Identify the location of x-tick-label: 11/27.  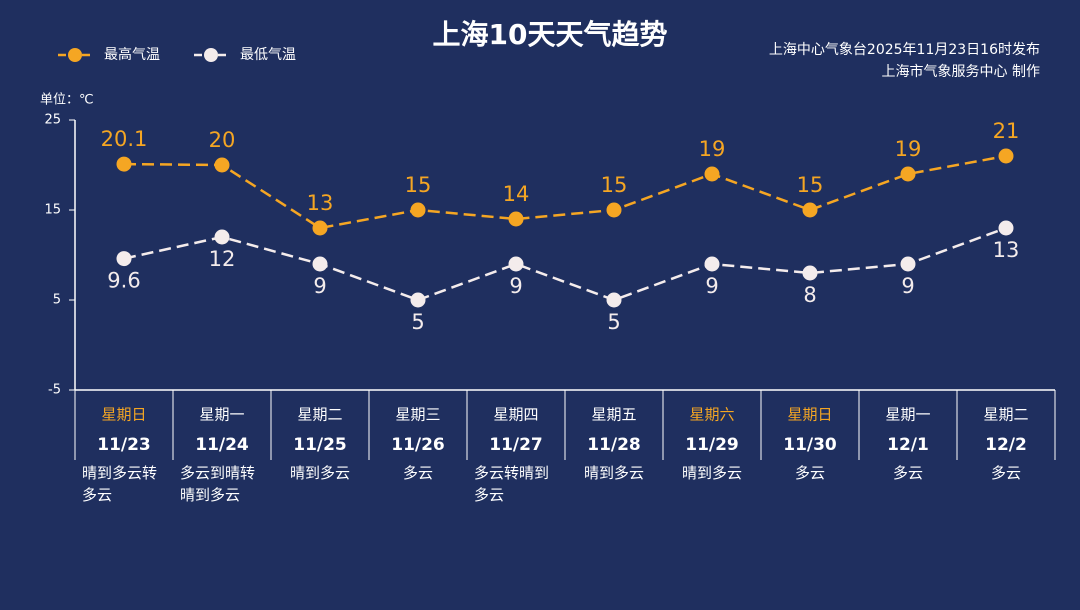
(516, 445).